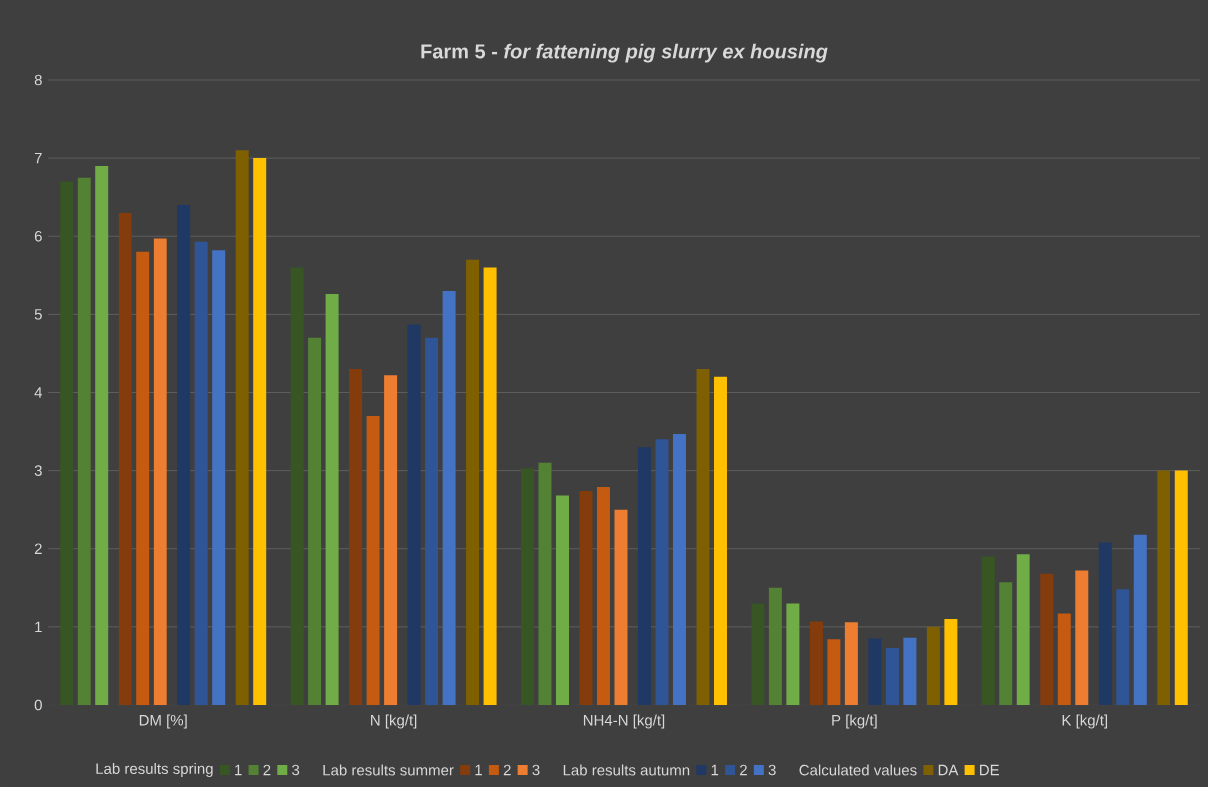 The height and width of the screenshot is (787, 1208). What do you see at coordinates (38, 80) in the screenshot?
I see `y-tick-label: 8` at bounding box center [38, 80].